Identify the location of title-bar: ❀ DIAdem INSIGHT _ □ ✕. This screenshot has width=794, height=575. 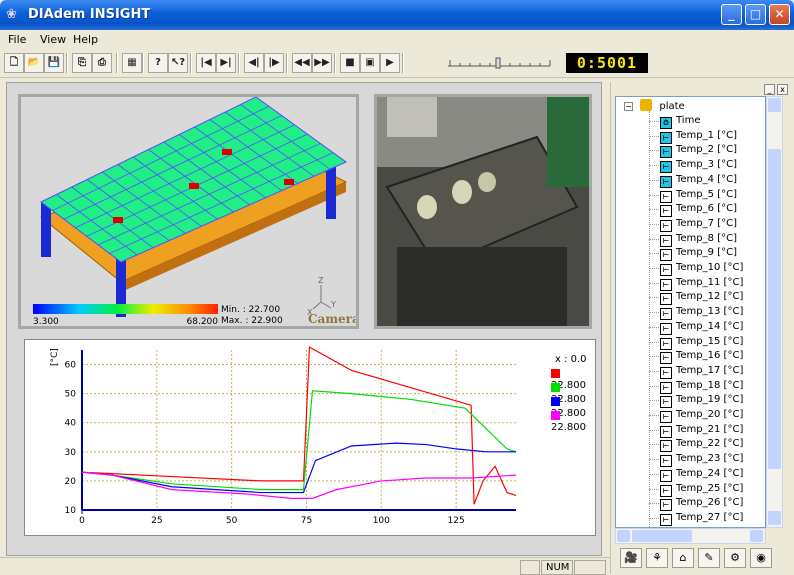
(397, 15).